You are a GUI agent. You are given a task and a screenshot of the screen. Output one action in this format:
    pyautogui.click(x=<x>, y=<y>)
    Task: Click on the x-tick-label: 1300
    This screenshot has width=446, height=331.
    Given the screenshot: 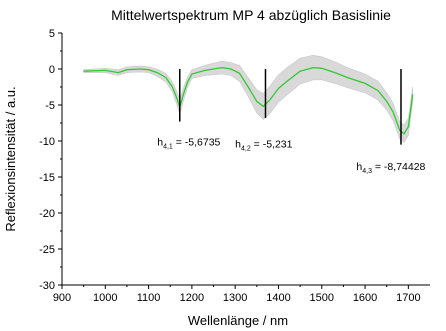 What is the action you would take?
    pyautogui.click(x=235, y=298)
    